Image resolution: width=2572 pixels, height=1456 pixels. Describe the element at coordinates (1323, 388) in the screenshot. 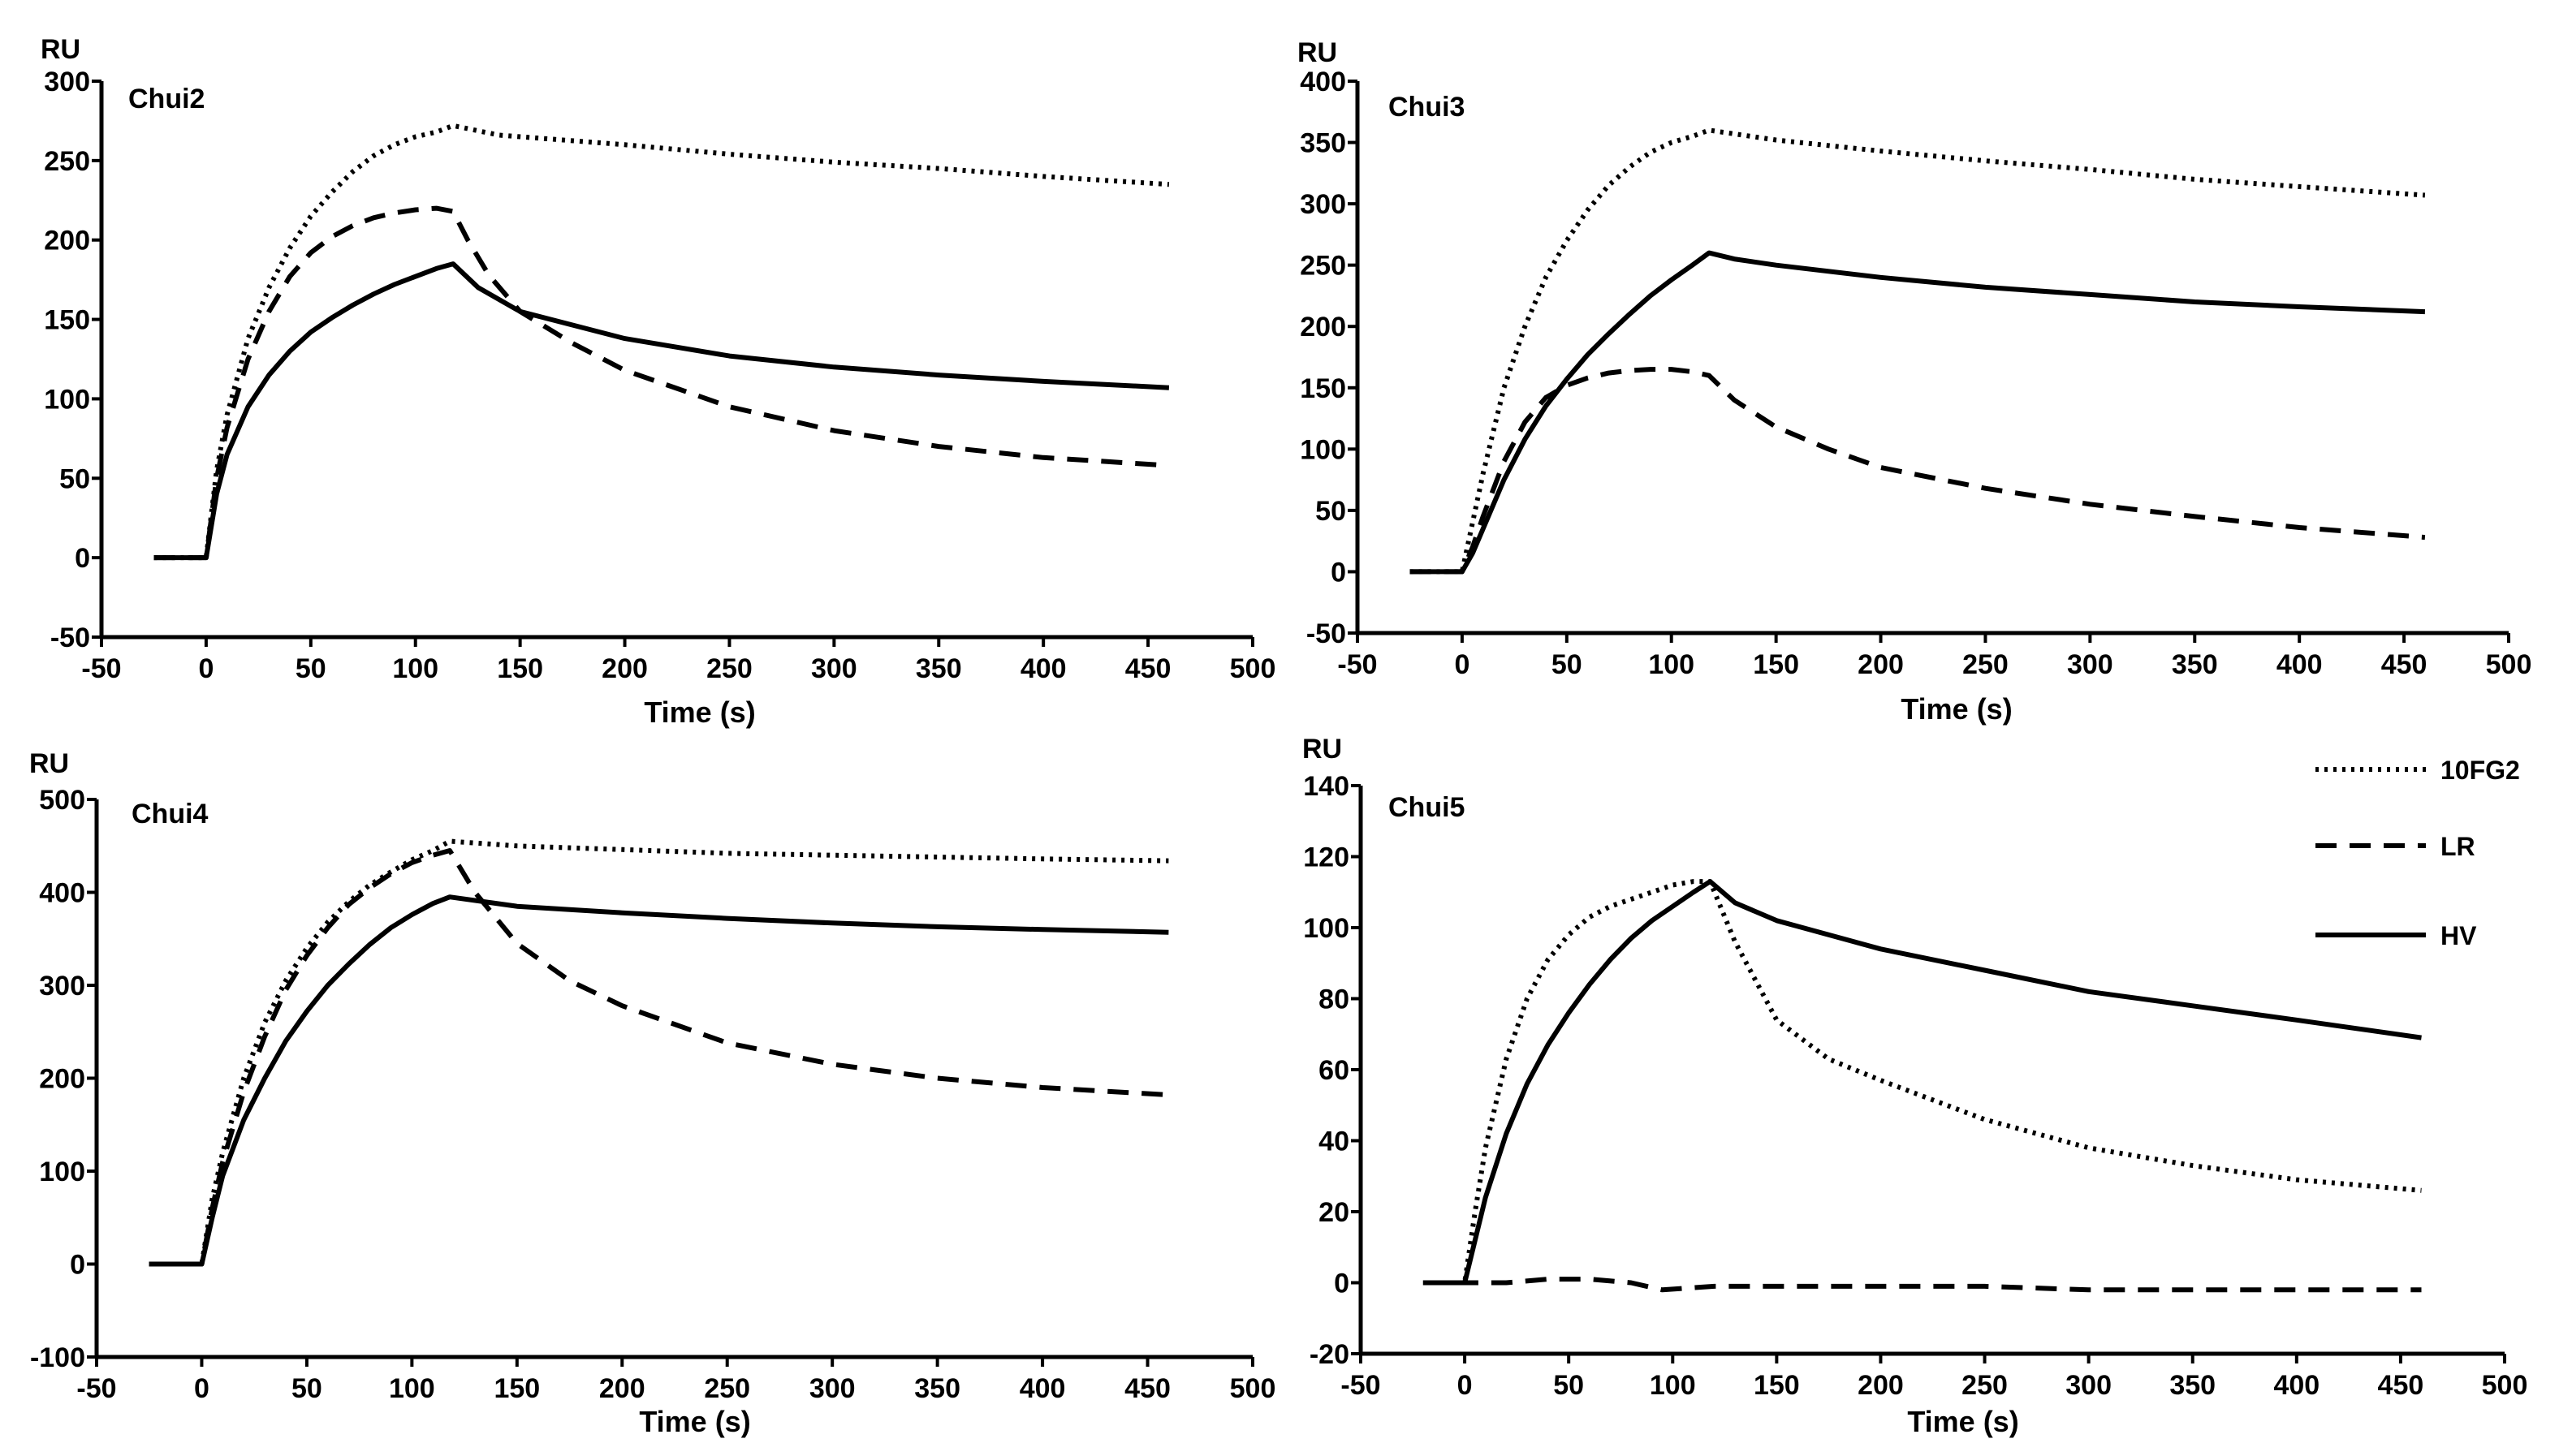

I see `y-tick-label: 150` at that location.